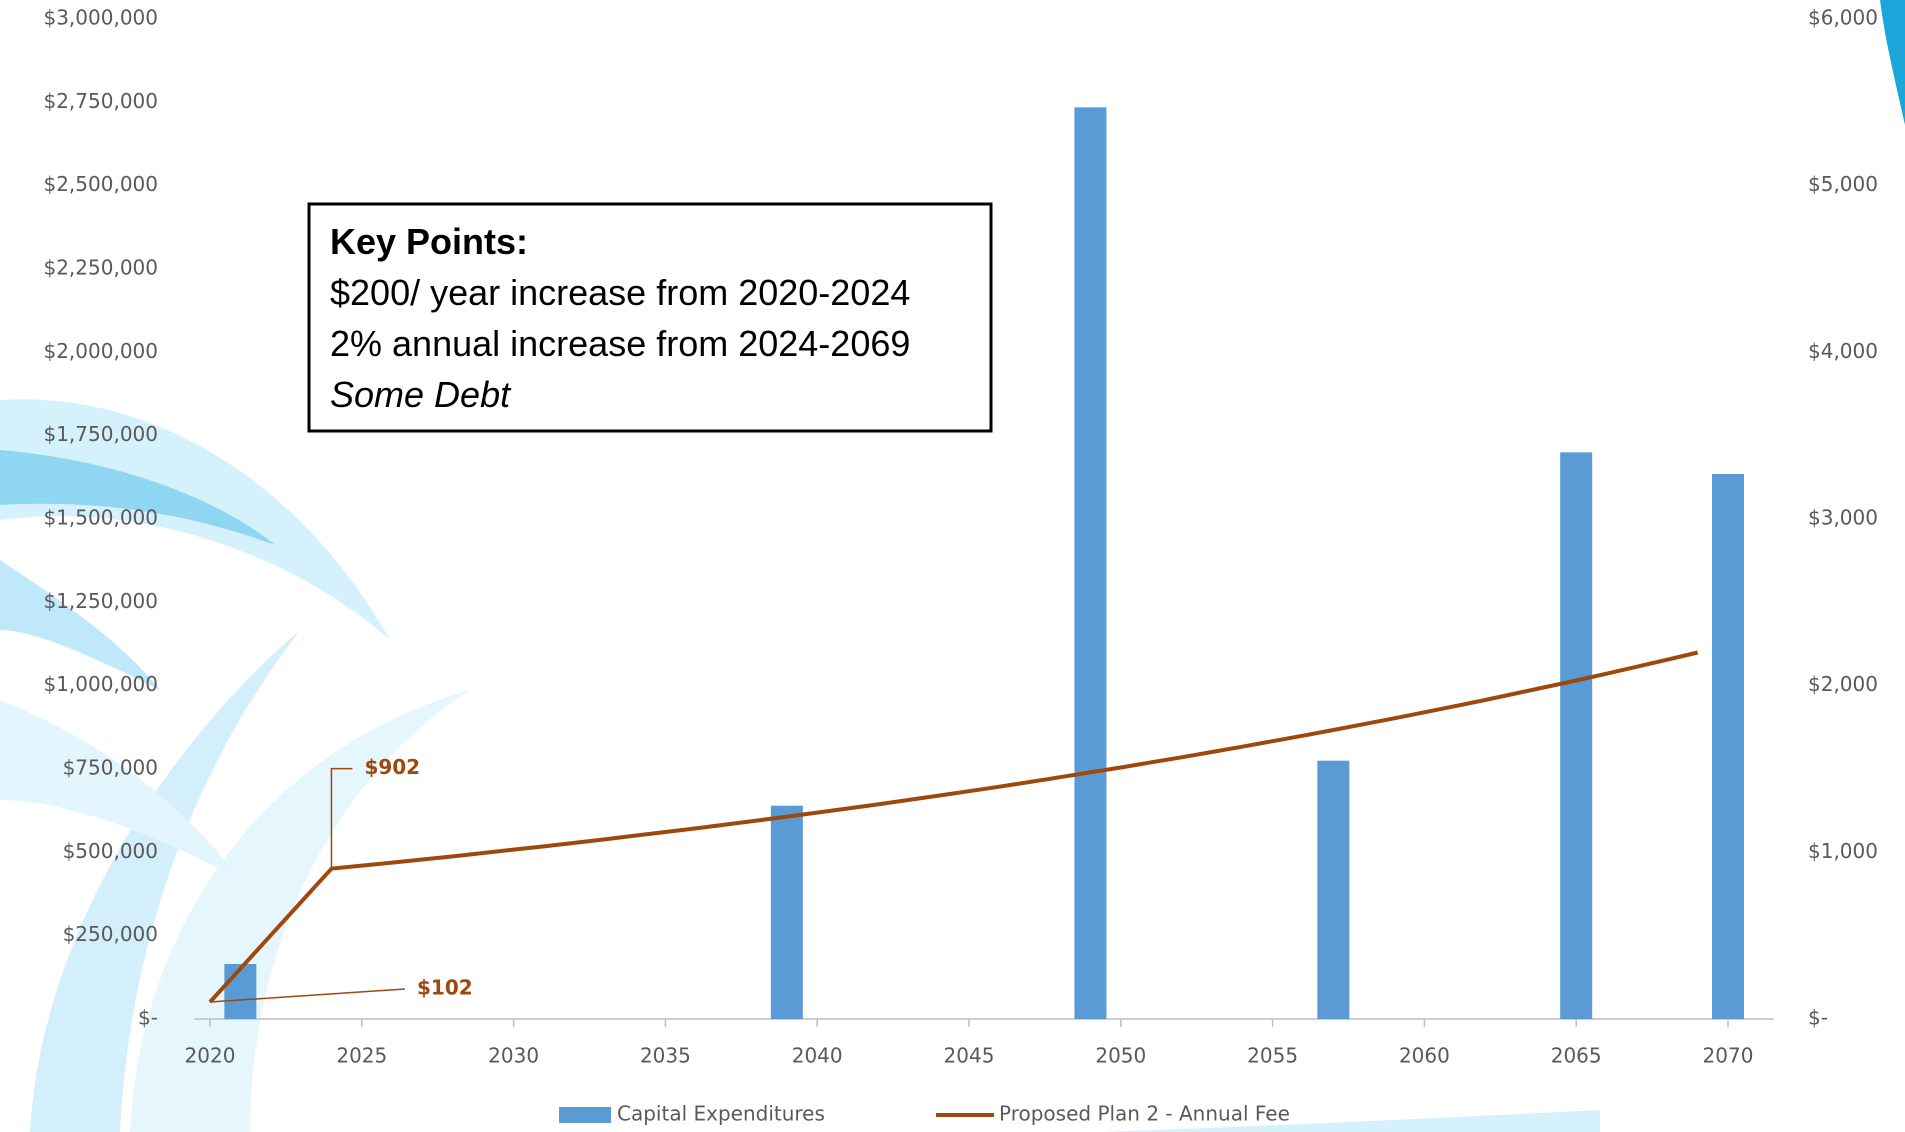  What do you see at coordinates (429, 241) in the screenshot?
I see `annotation-title: Key Points:` at bounding box center [429, 241].